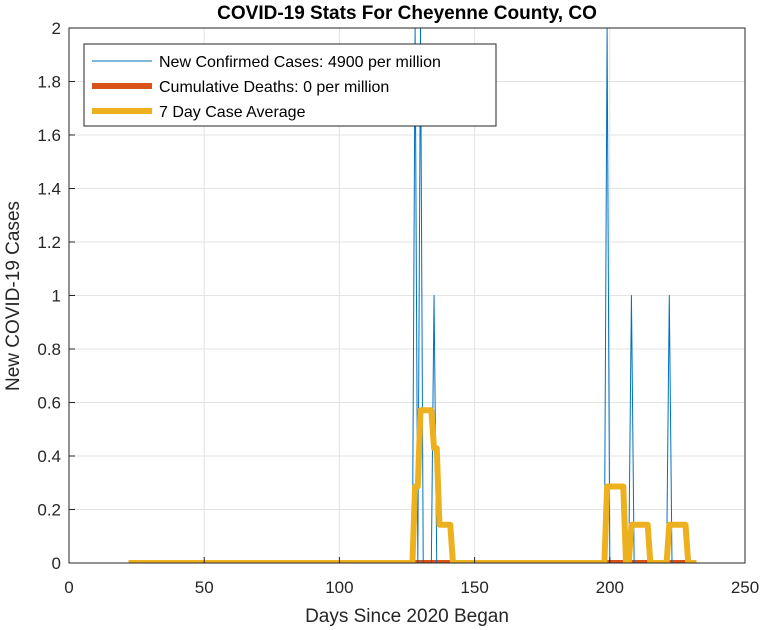 Image resolution: width=766 pixels, height=630 pixels. I want to click on chart-title: COVID-19 Stats For Cheyenne County, CO, so click(407, 13).